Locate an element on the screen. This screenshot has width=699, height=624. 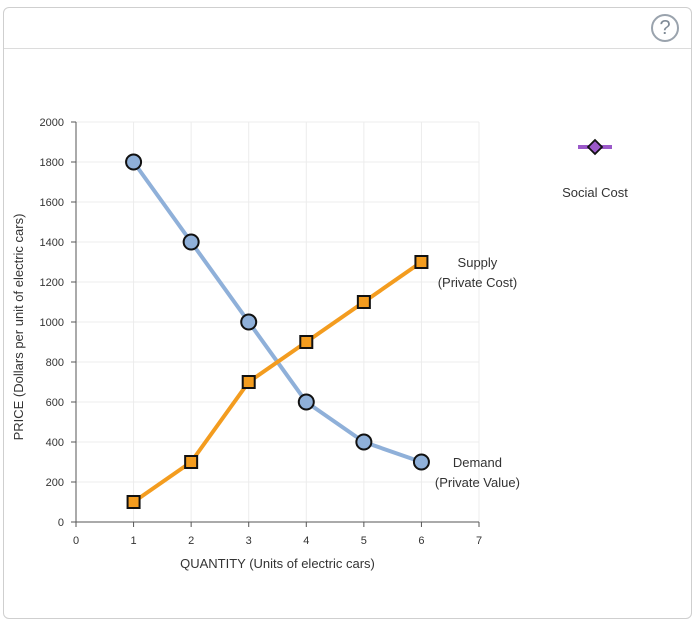
legend-social-cost-label: Social Cost is located at coordinates (595, 192).